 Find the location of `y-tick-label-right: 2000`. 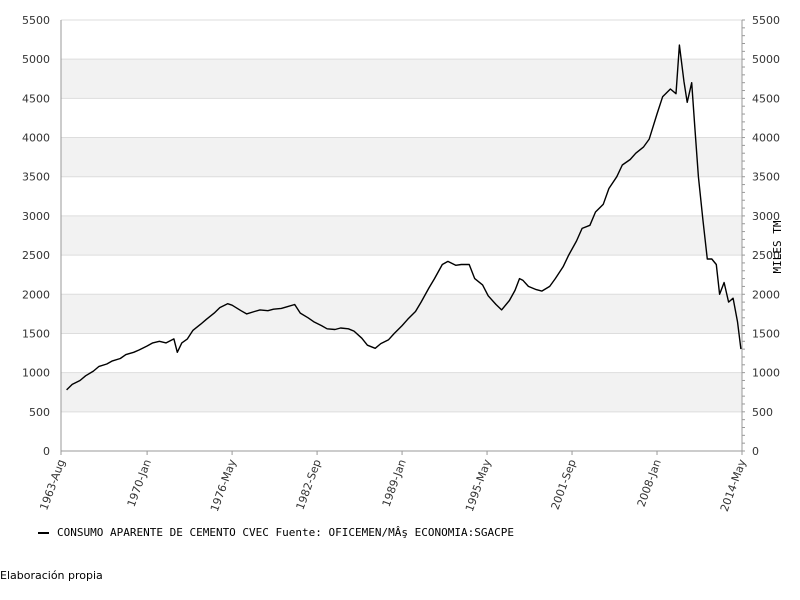

y-tick-label-right: 2000 is located at coordinates (766, 294).